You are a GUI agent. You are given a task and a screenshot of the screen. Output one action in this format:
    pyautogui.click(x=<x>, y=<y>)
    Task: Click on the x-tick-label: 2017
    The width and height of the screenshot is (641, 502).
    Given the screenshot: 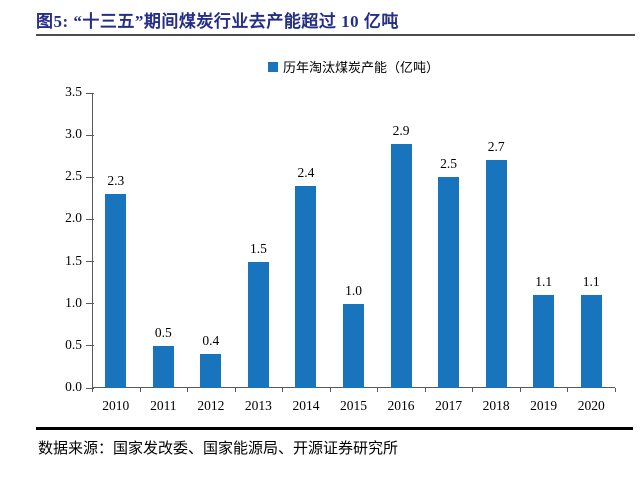 What is the action you would take?
    pyautogui.click(x=449, y=405)
    